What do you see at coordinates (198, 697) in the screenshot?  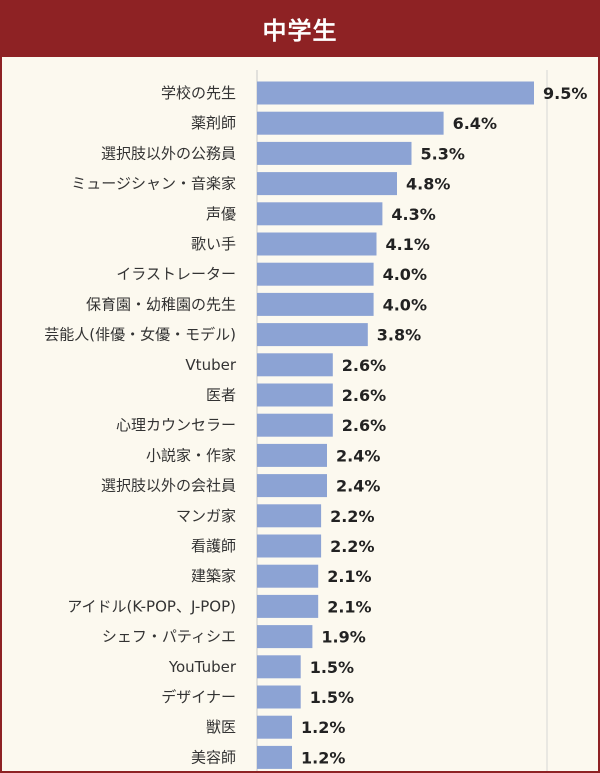 I see `category-label-20: デザイナー` at bounding box center [198, 697].